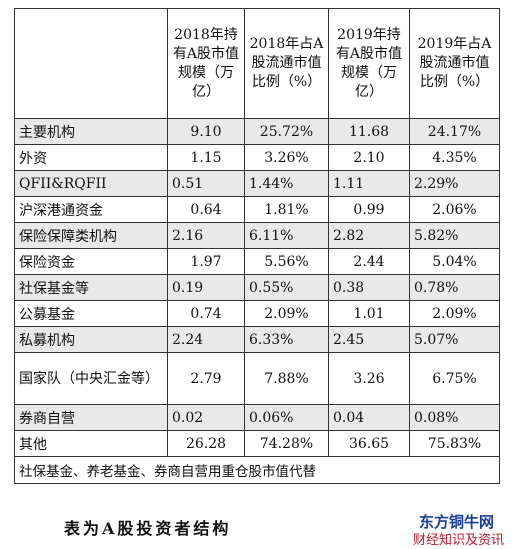 The image size is (514, 549). Describe the element at coordinates (454, 313) in the screenshot. I see `cell-2019-ratio: 2.09%` at that location.